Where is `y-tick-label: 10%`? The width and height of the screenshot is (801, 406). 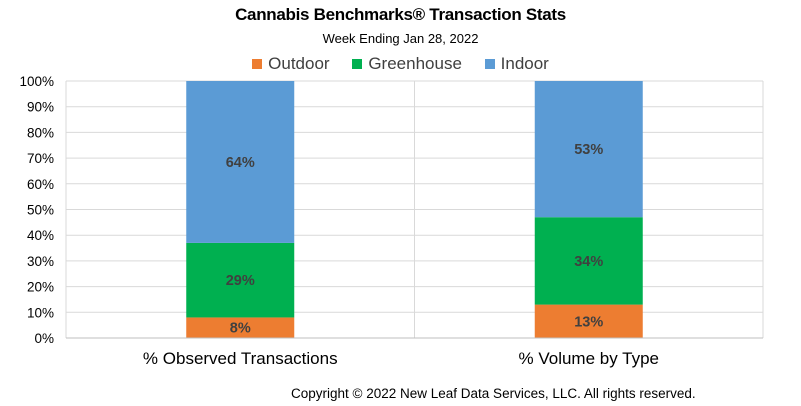 y-tick-label: 10% is located at coordinates (40, 312).